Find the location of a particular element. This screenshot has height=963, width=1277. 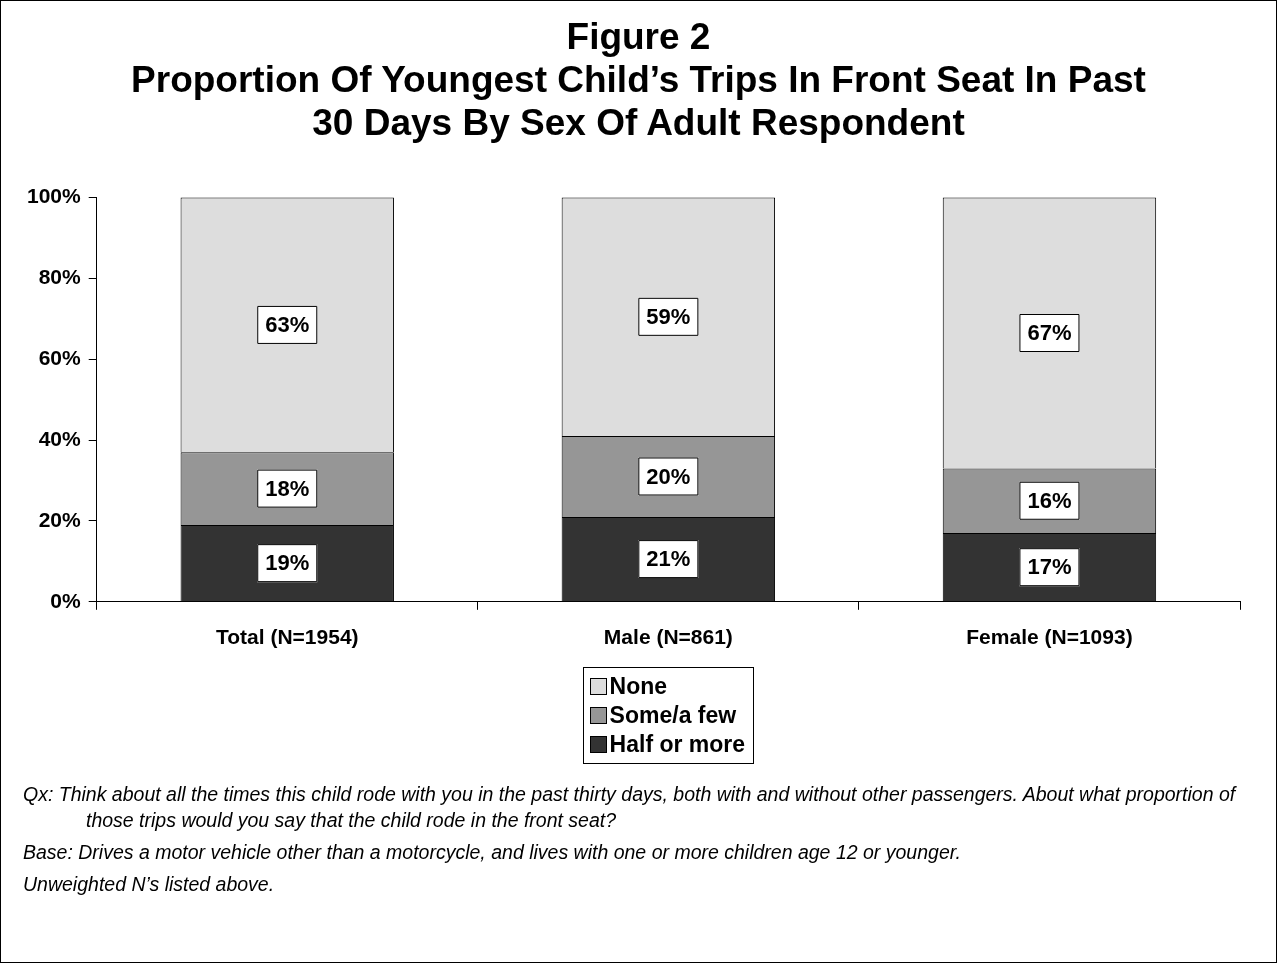

y-tick-label: 20% is located at coordinates (60, 519).